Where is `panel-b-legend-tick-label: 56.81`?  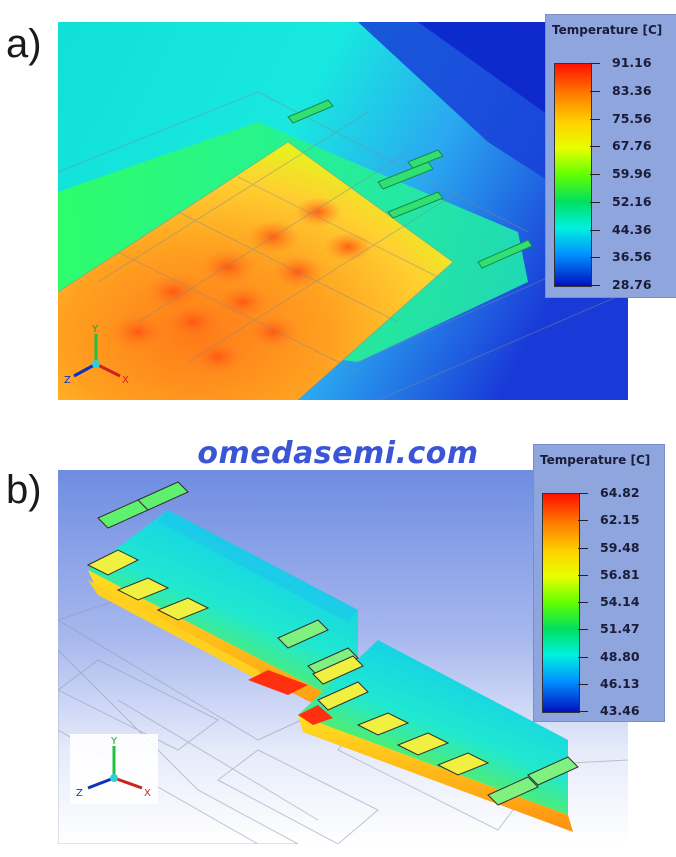
panel-b-legend-tick-label: 56.81 is located at coordinates (620, 574).